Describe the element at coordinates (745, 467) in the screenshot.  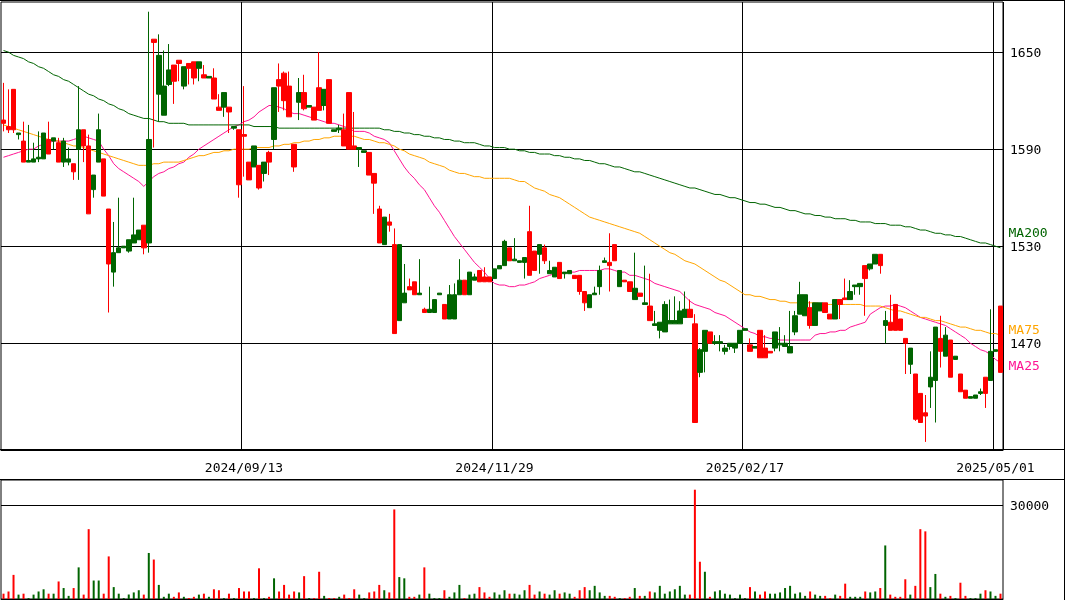
I see `x-tick-label: 2025/02/17` at that location.